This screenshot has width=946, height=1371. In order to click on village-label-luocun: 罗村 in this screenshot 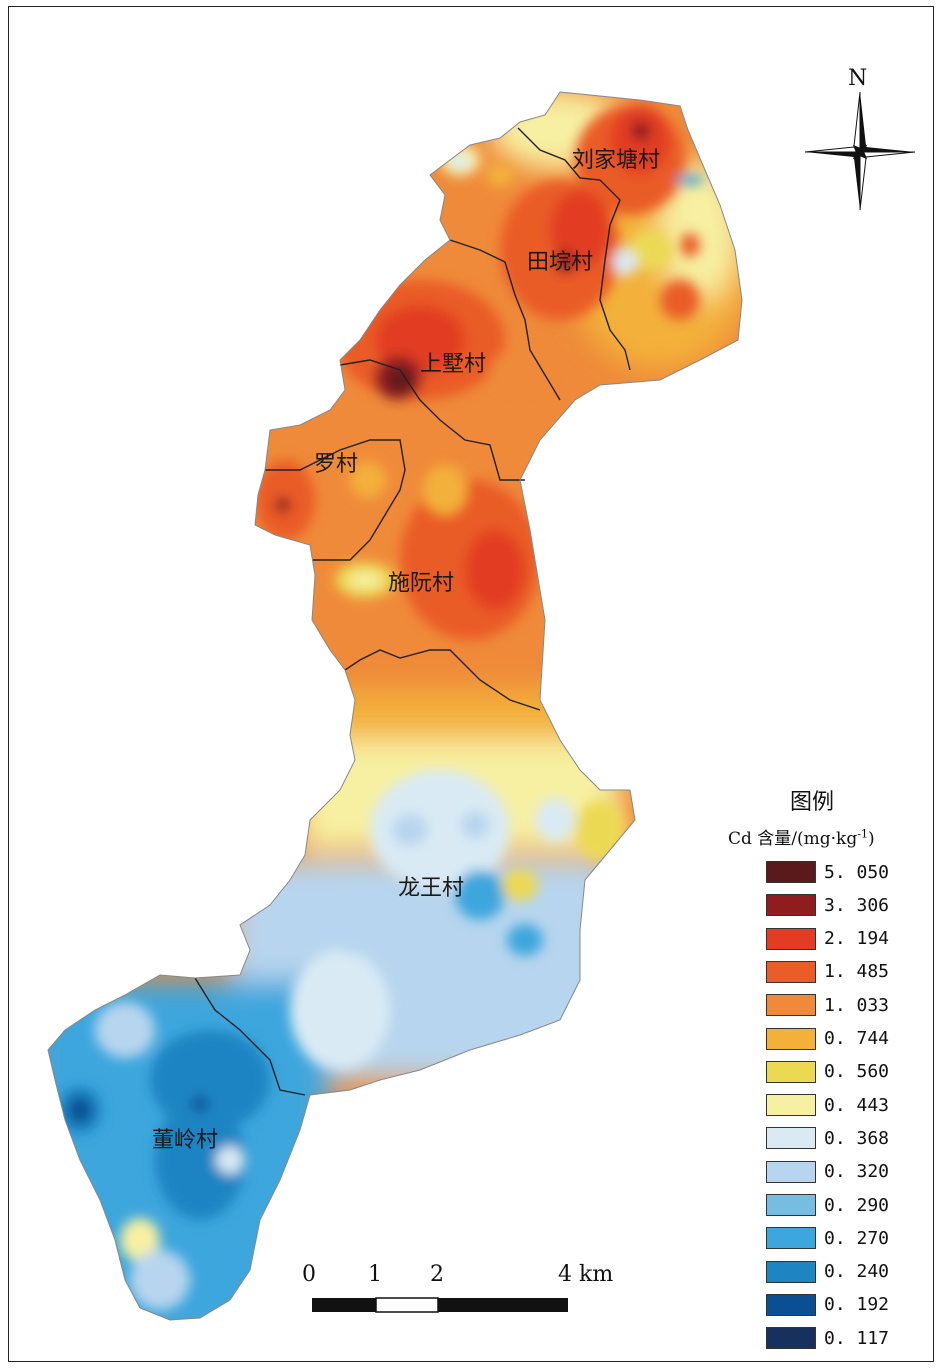, I will do `click(336, 464)`.